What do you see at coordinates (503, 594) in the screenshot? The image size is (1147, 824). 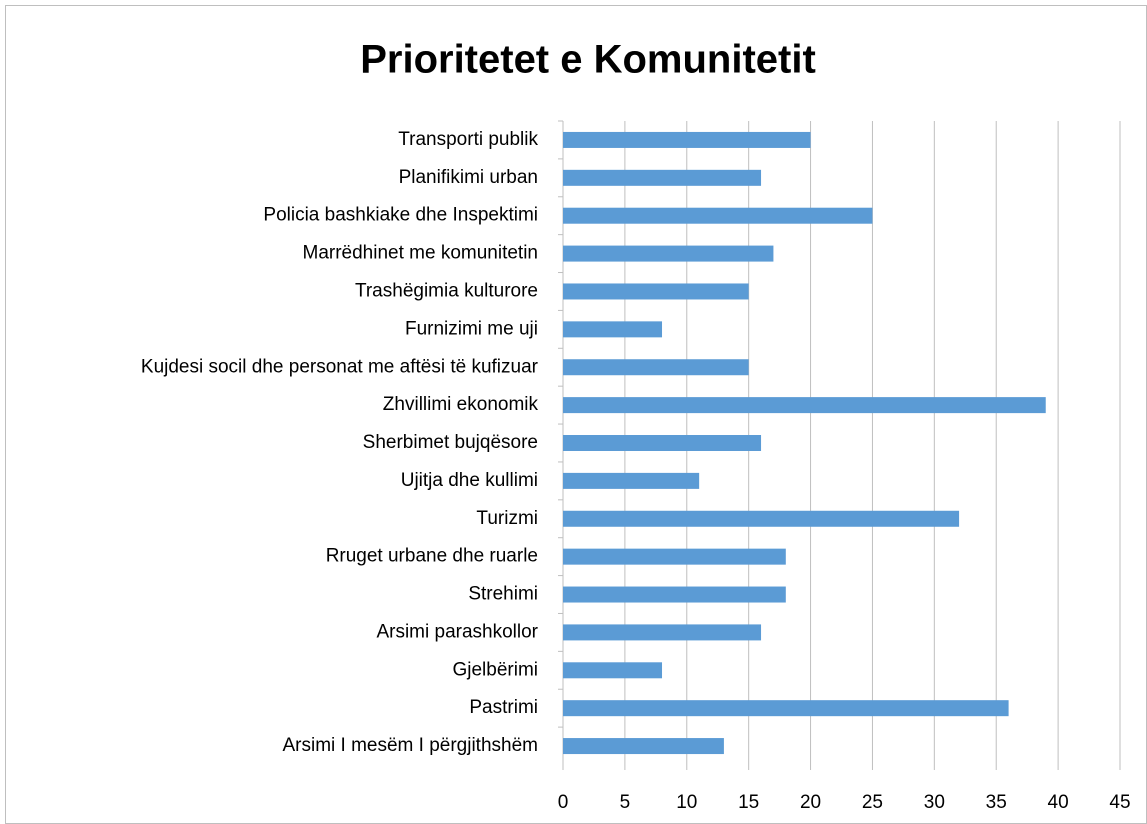 I see `y-tick-label: Strehimi` at bounding box center [503, 594].